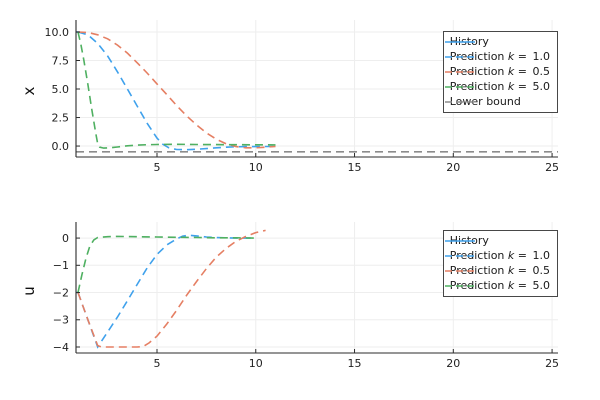 Image resolution: width=600 pixels, height=400 pixels. I want to click on legend-item: Lower bound, so click(497, 101).